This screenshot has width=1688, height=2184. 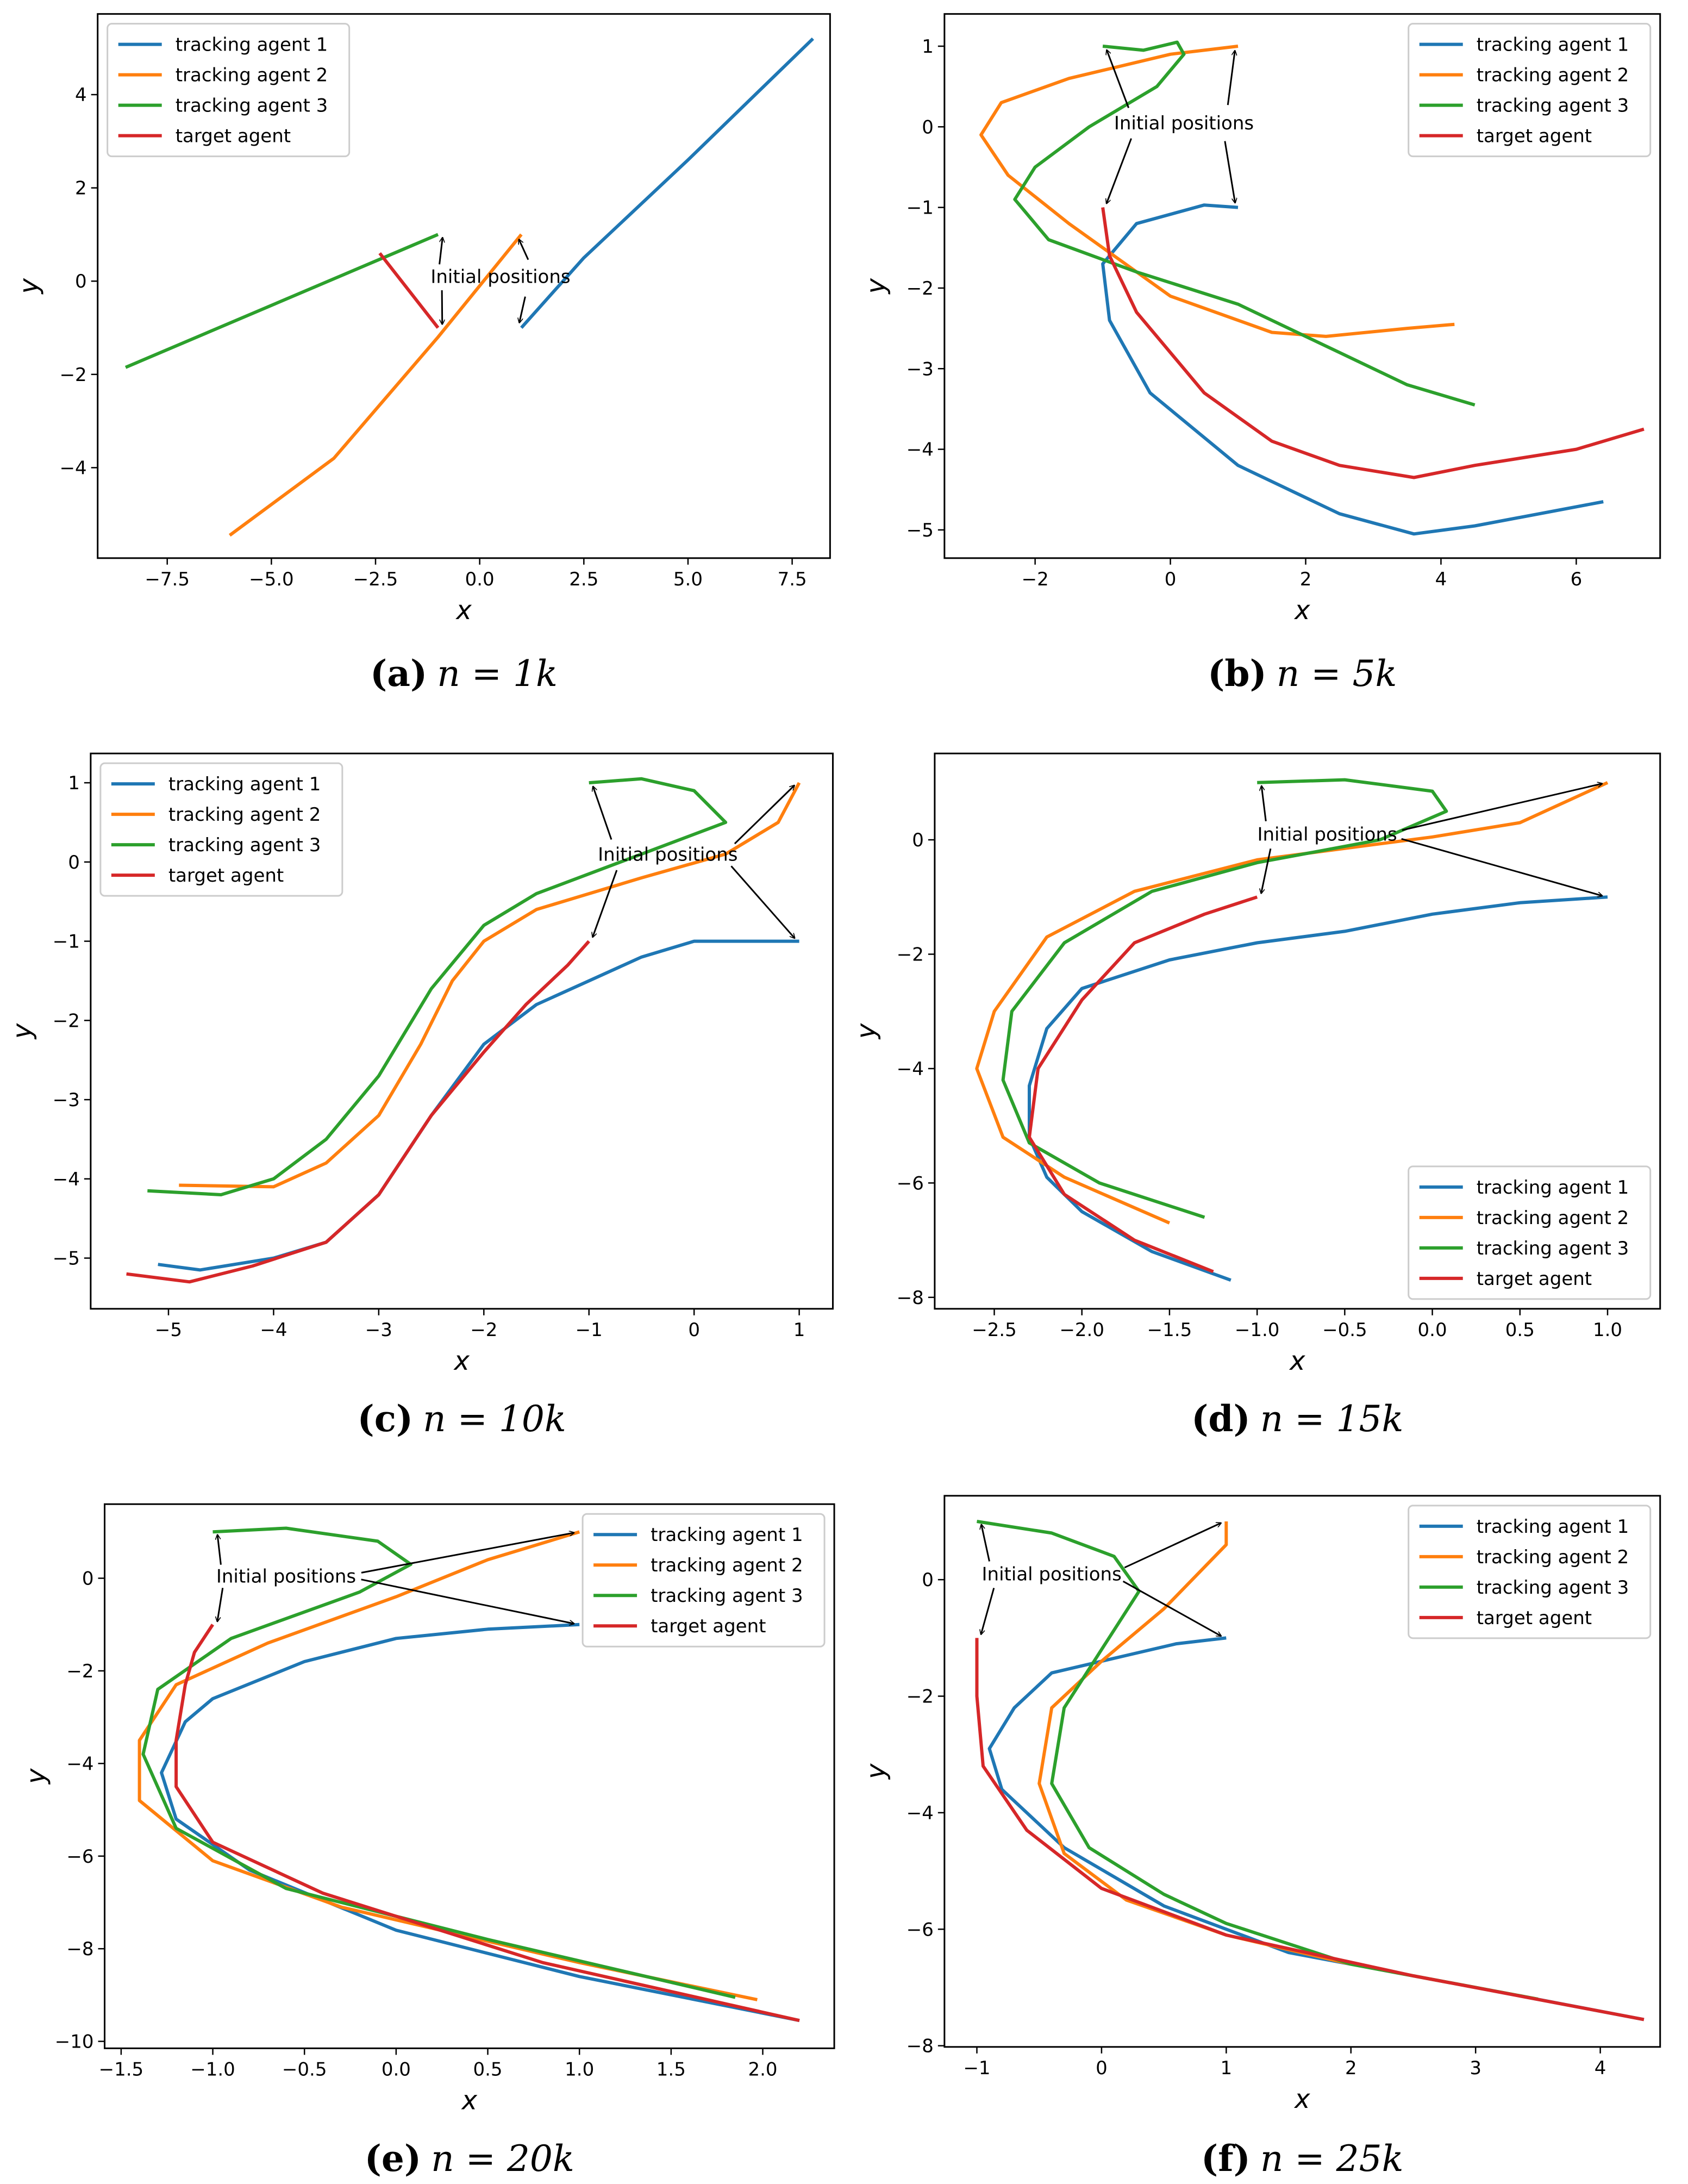 What do you see at coordinates (920, 1929) in the screenshot?
I see `y-tick-label: −6` at bounding box center [920, 1929].